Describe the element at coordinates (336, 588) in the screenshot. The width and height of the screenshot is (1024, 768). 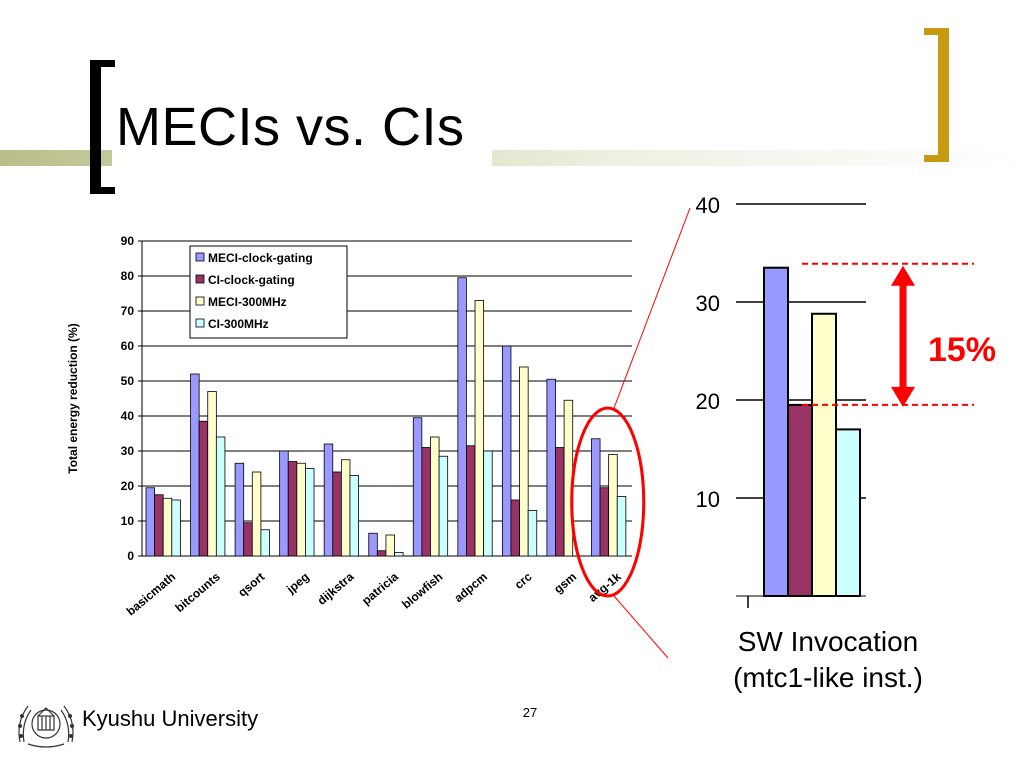
I see `x-tick-label: dijkstra` at that location.